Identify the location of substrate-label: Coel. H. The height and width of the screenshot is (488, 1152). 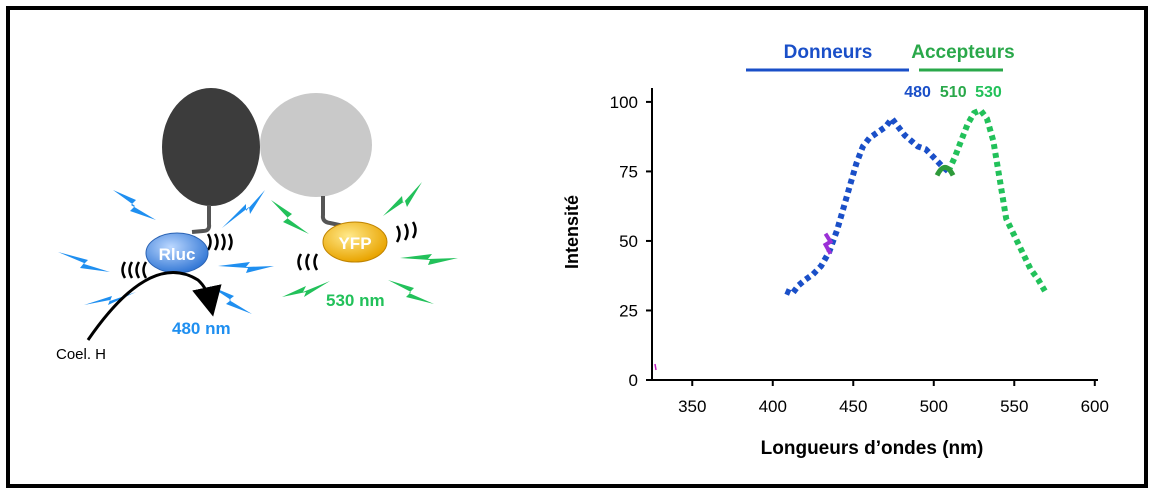
(81, 354).